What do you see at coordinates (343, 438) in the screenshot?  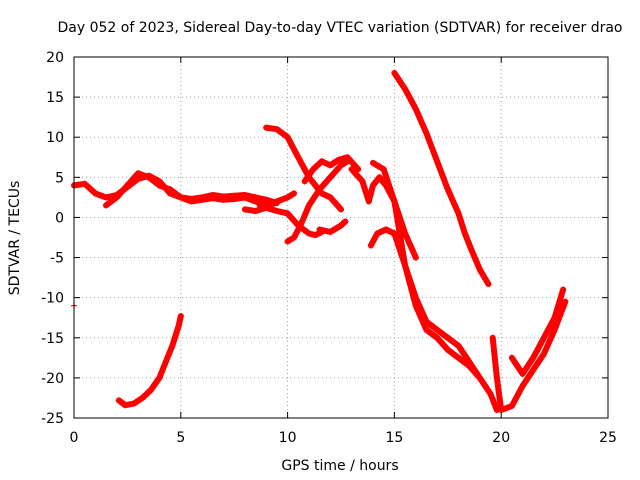 I see `x-tick-labels: 0 5 10 15 20 25` at bounding box center [343, 438].